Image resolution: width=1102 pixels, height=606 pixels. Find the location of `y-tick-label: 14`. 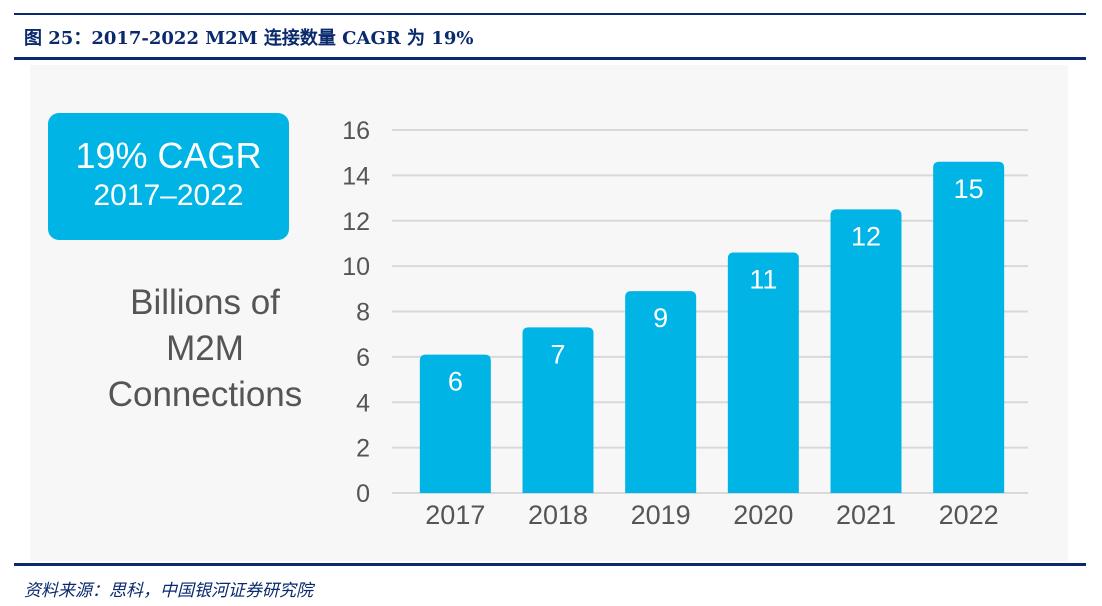

y-tick-label: 14 is located at coordinates (356, 176).